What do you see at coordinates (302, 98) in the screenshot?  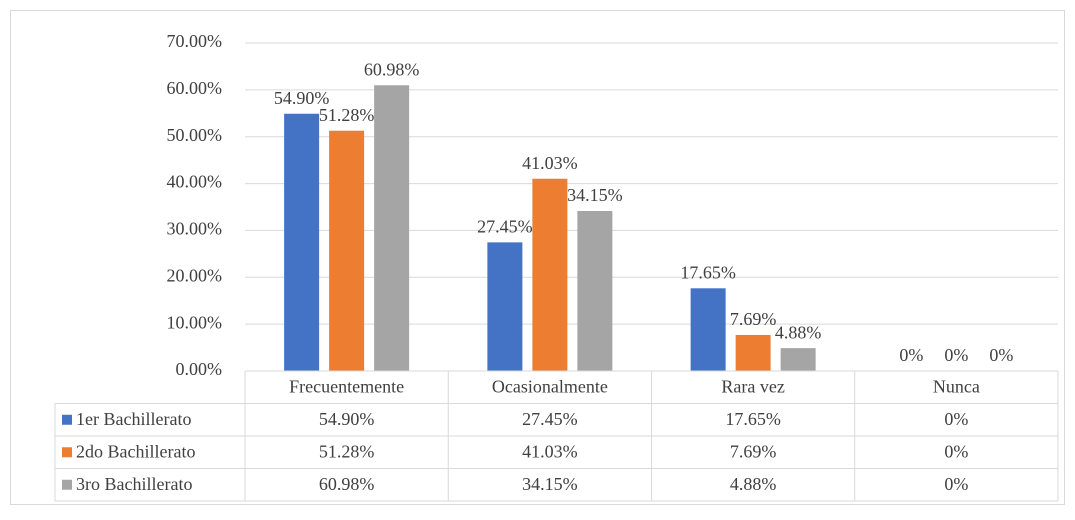 I see `data-label: 54.90%` at bounding box center [302, 98].